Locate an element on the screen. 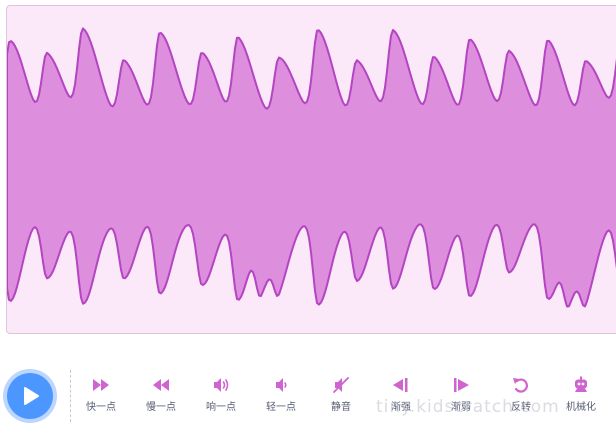  play-icon is located at coordinates (31, 396).